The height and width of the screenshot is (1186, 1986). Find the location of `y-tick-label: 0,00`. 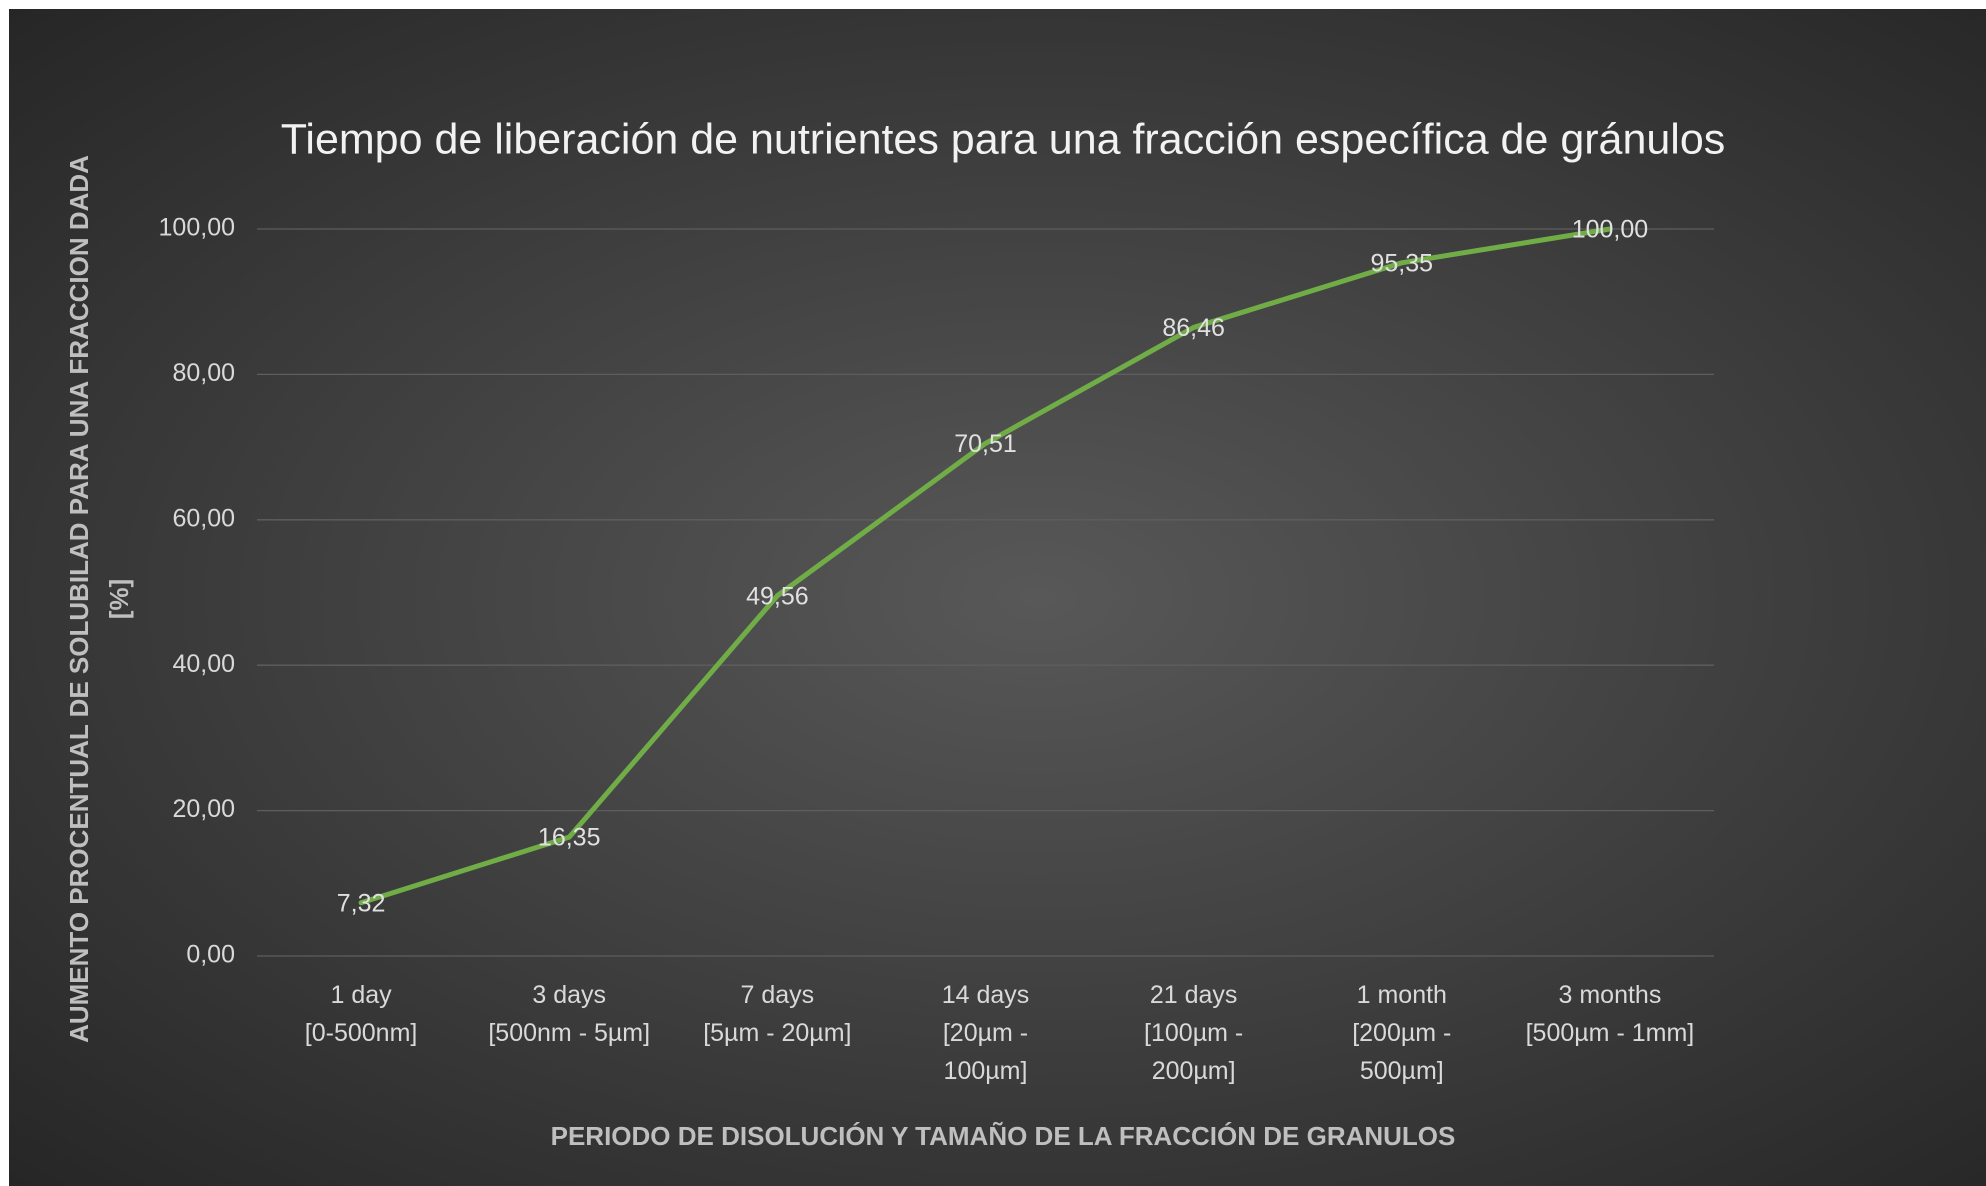

y-tick-label: 0,00 is located at coordinates (210, 955).